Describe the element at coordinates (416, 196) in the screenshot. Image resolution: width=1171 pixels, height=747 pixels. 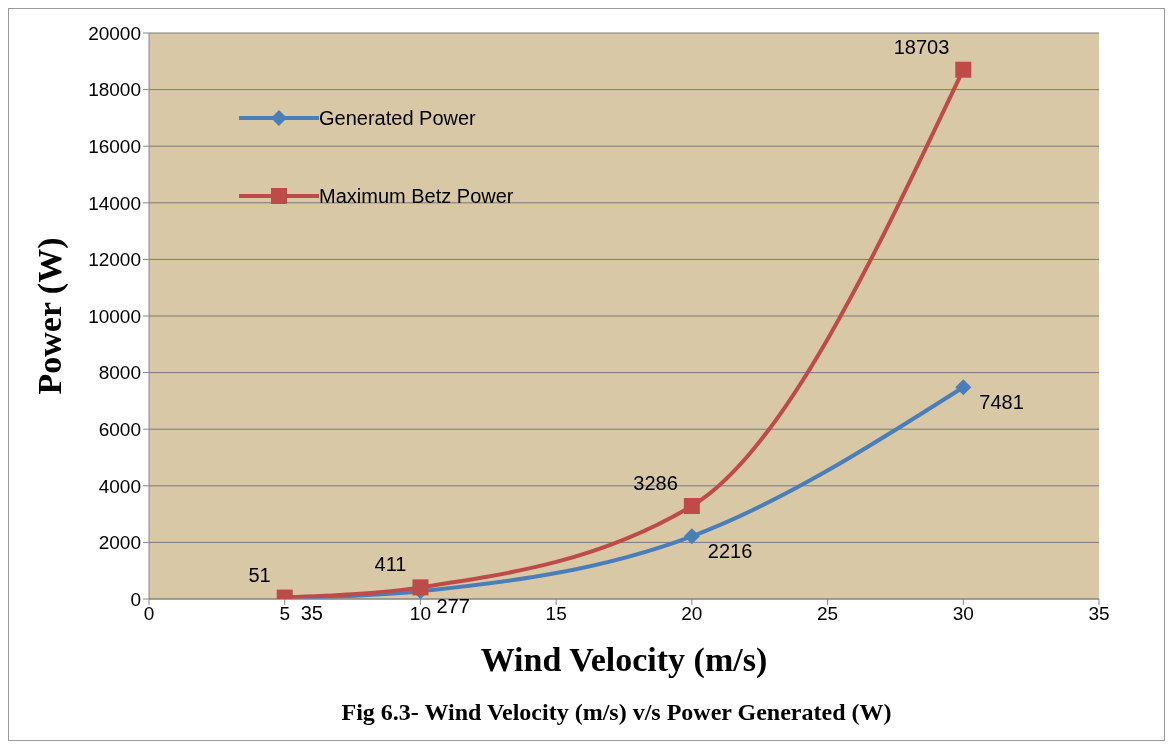
I see `legend-label: Maximum Betz Power` at that location.